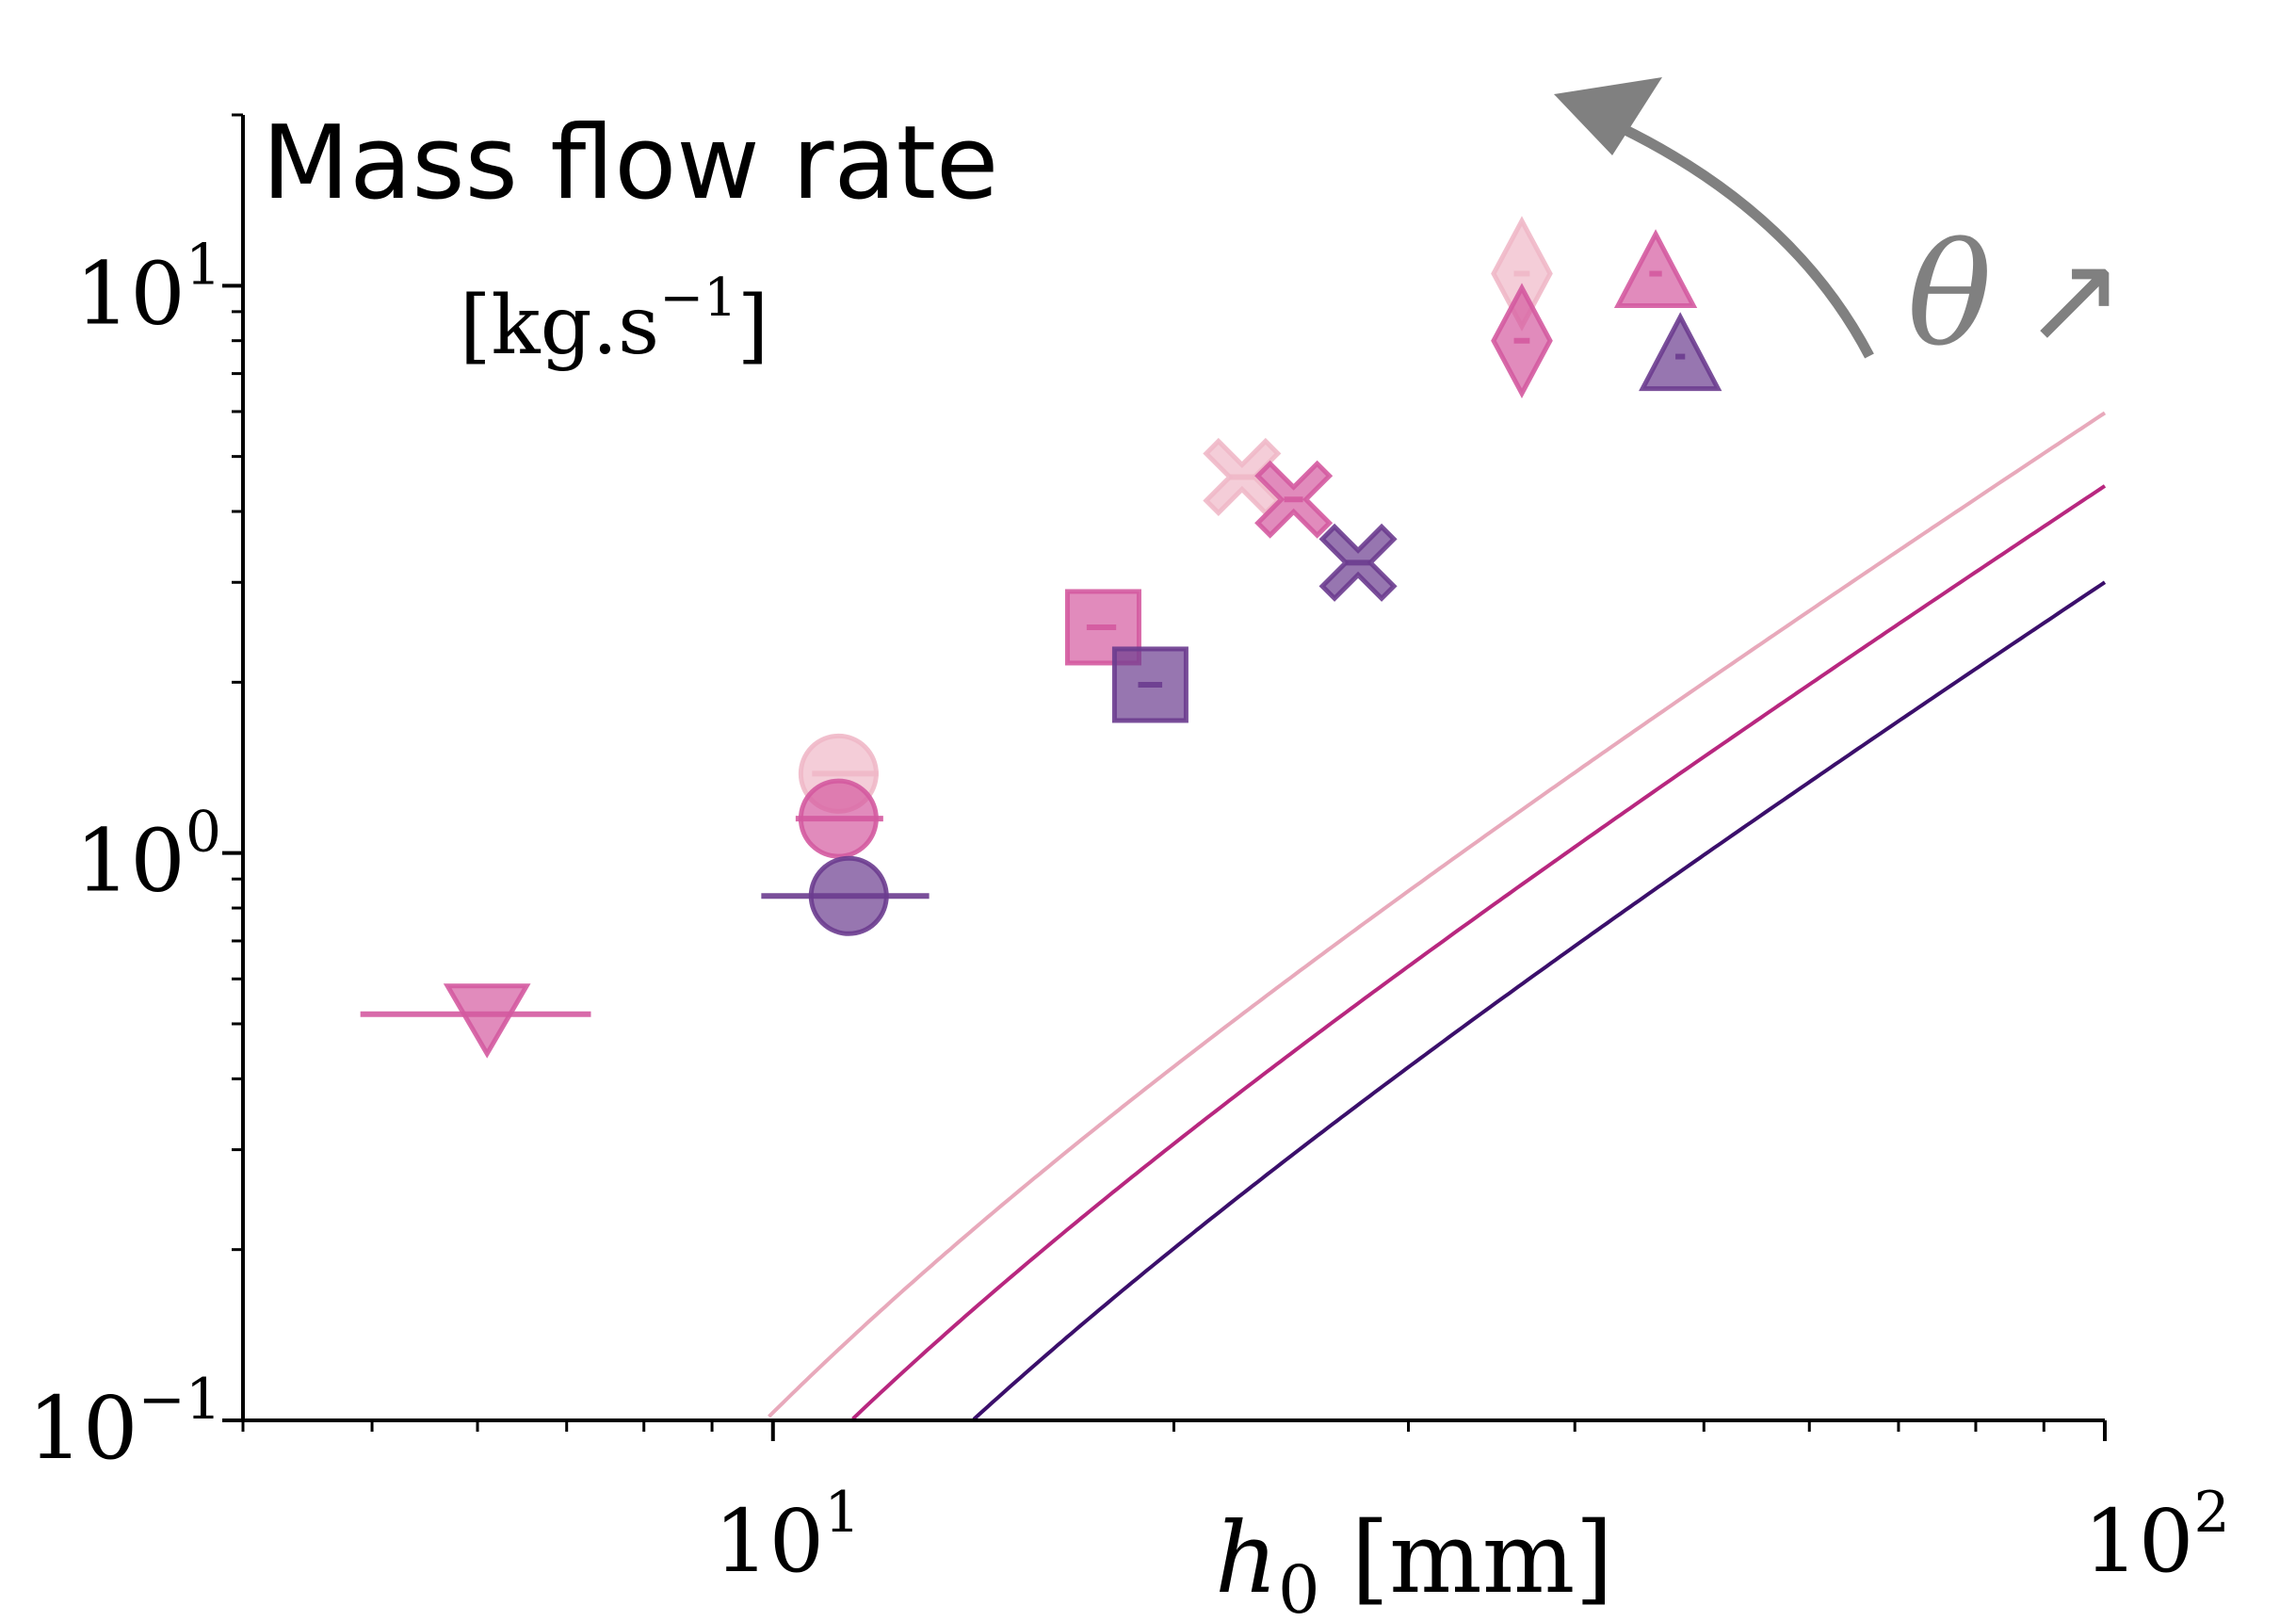  I want to click on chart-title: Mass flow rate, so click(630, 163).